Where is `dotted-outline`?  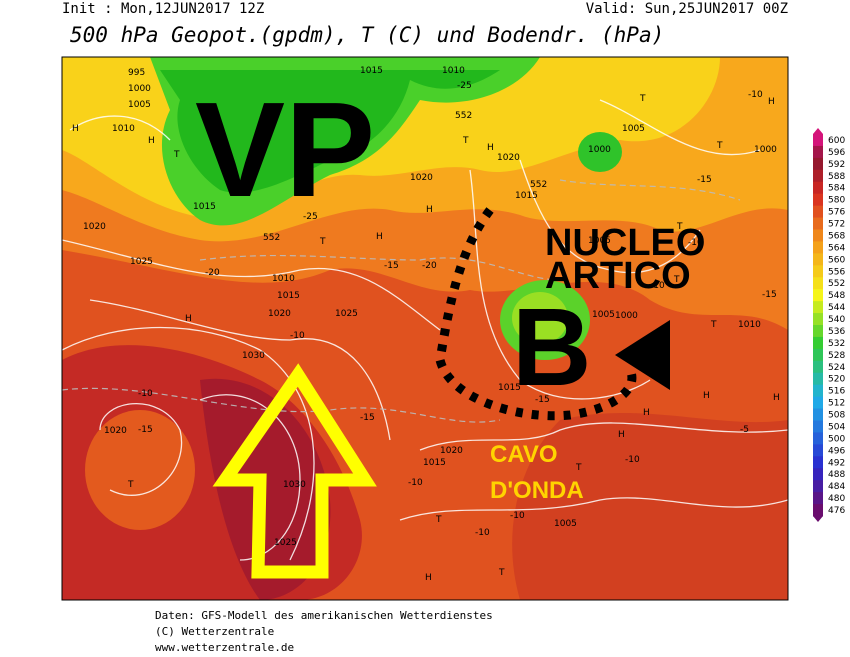 dotted-outline is located at coordinates (536, 314).